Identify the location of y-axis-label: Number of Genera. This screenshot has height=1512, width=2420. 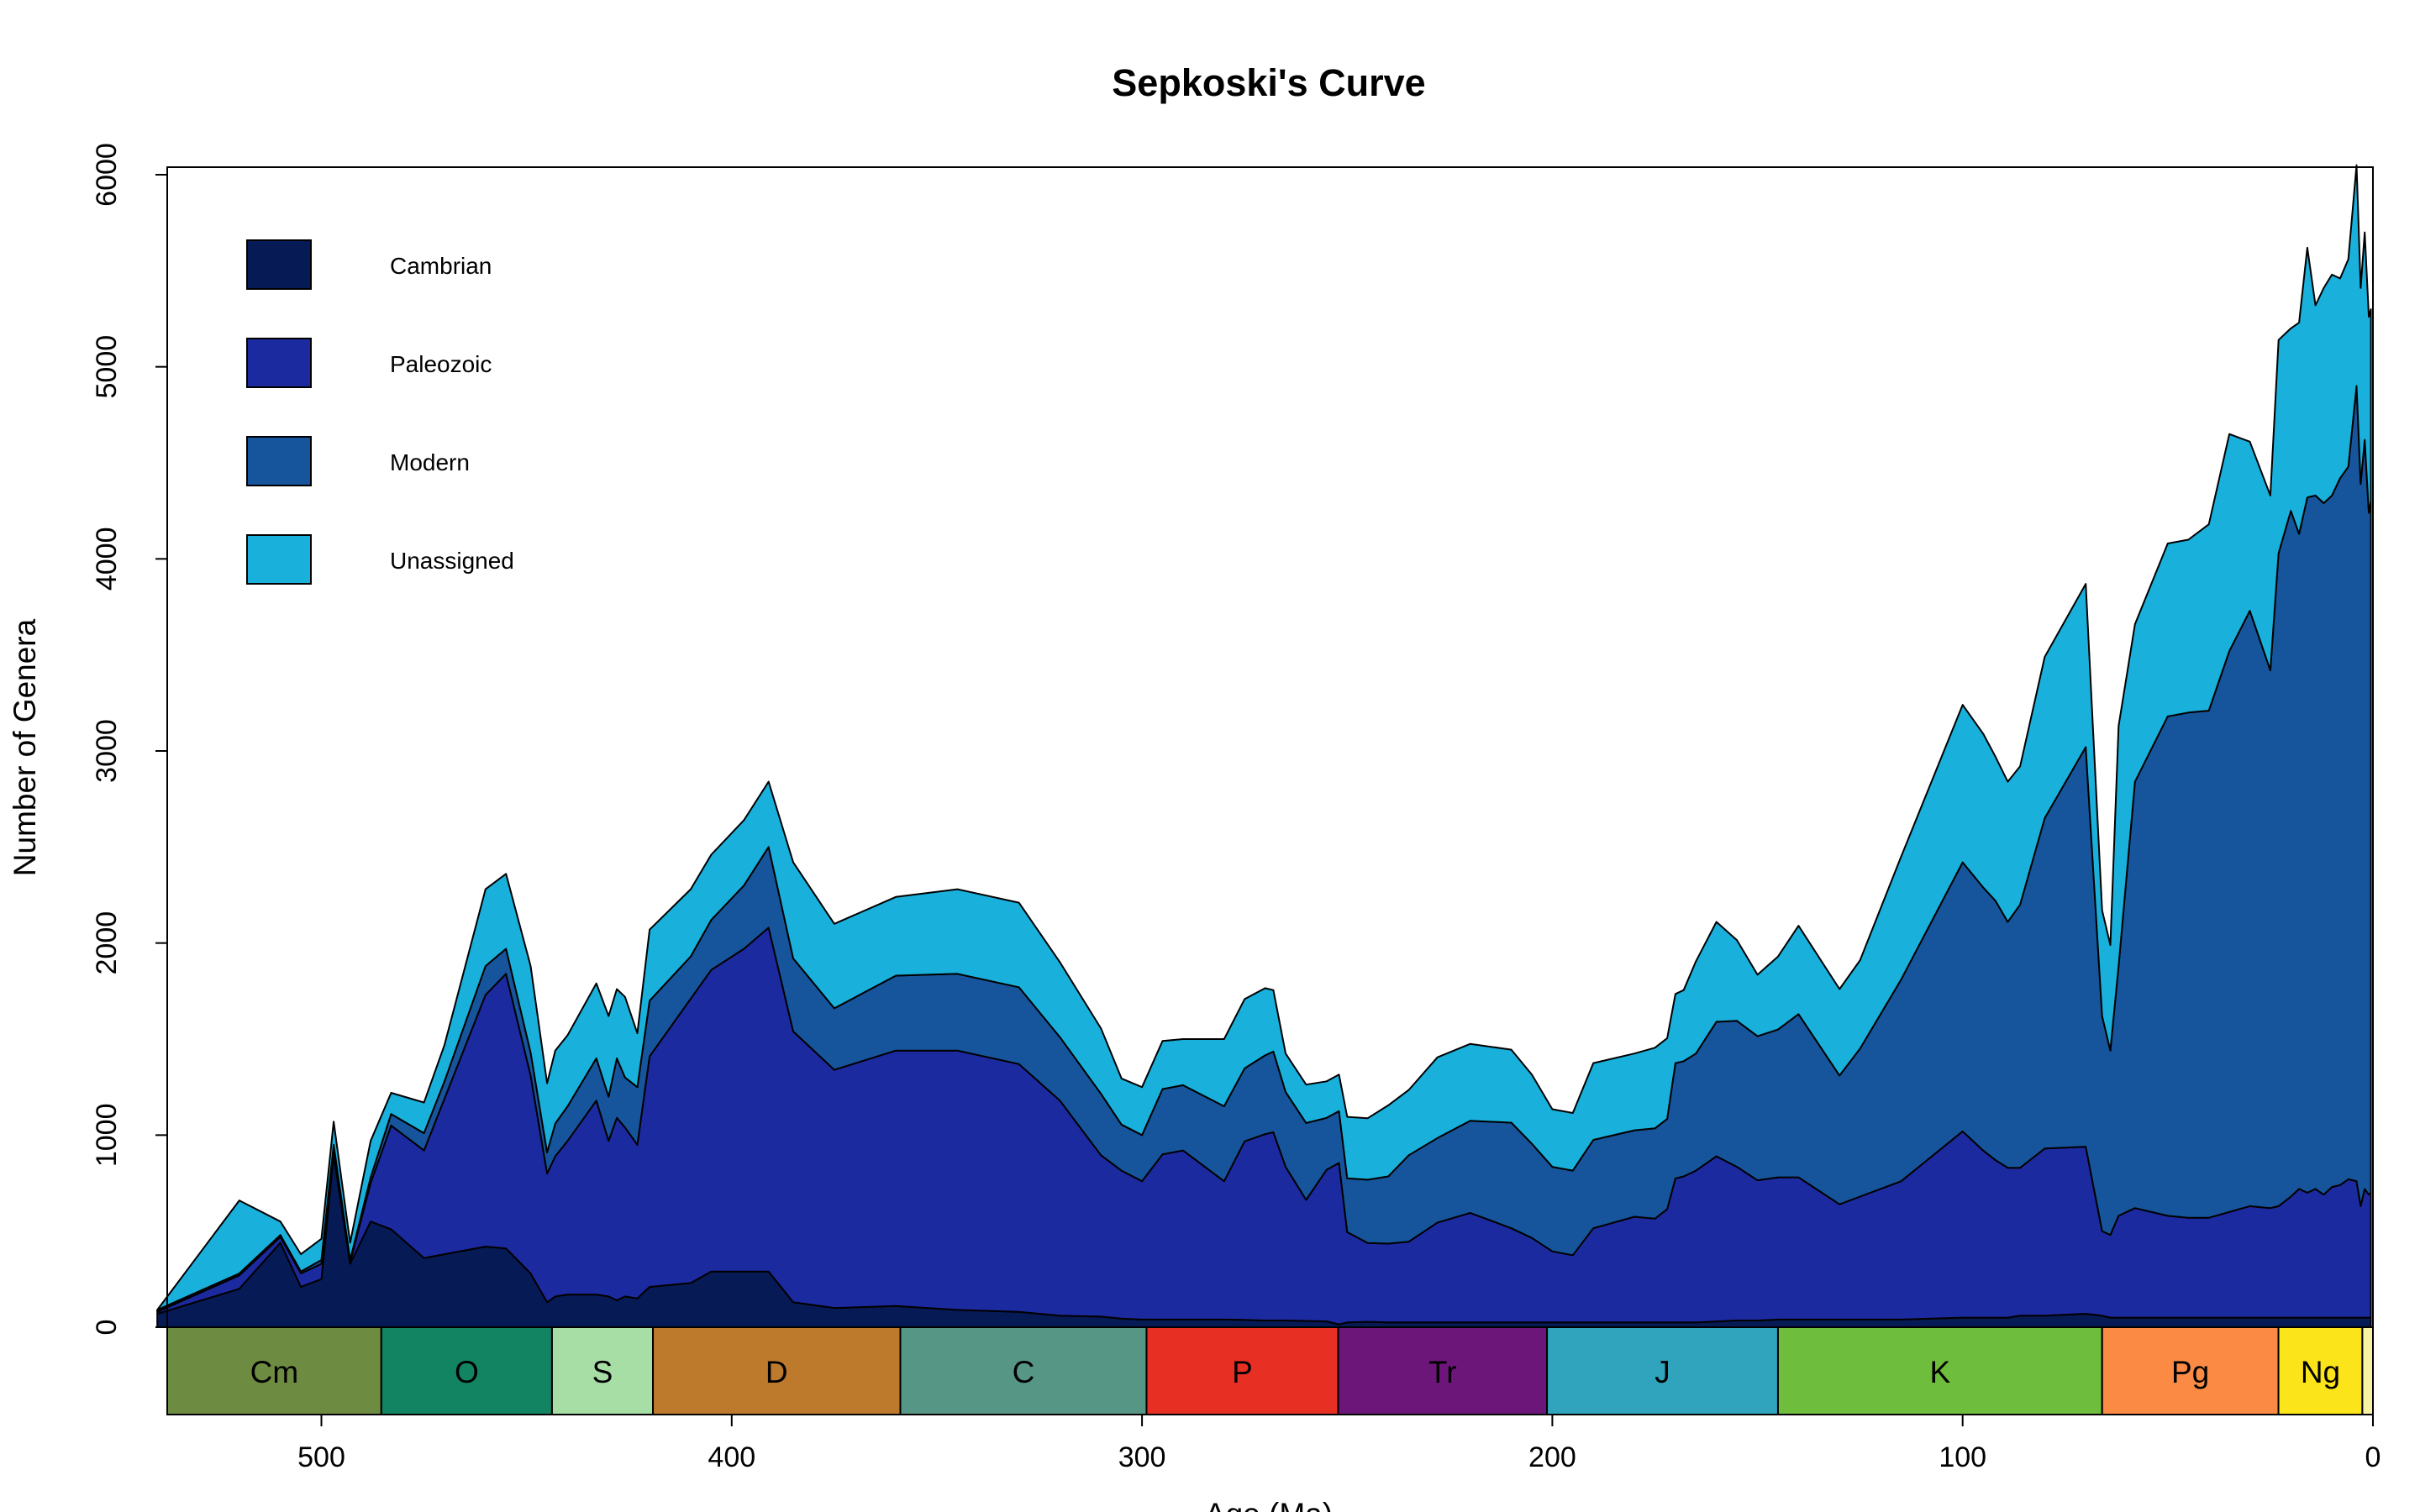
(25, 747).